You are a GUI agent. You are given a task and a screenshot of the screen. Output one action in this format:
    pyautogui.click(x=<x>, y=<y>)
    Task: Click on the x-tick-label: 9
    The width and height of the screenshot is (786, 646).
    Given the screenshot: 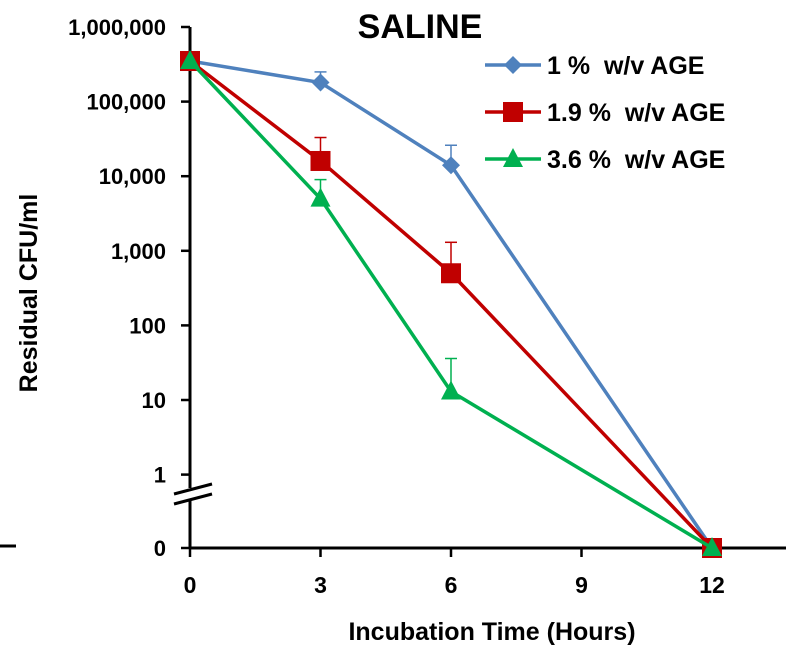 What is the action you would take?
    pyautogui.click(x=581, y=585)
    